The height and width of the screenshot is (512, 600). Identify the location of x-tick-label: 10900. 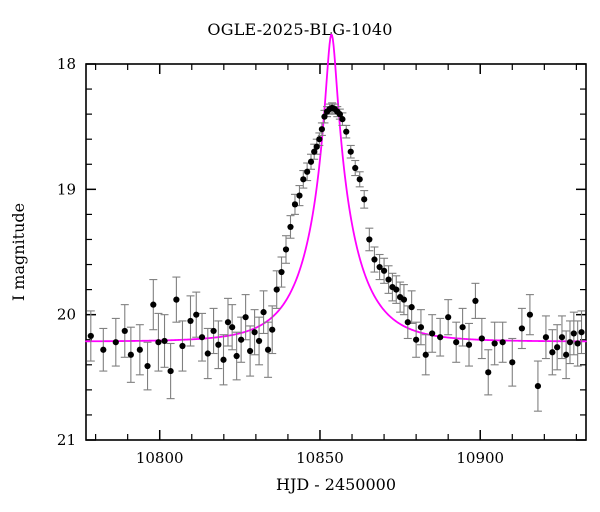
(480, 458).